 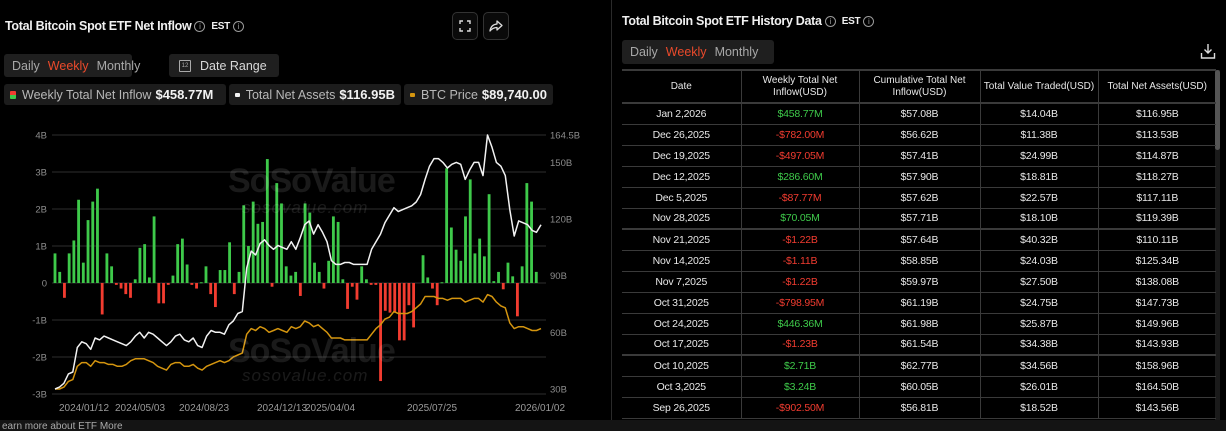 What do you see at coordinates (233, 65) in the screenshot?
I see `date-range-label: Date Range` at bounding box center [233, 65].